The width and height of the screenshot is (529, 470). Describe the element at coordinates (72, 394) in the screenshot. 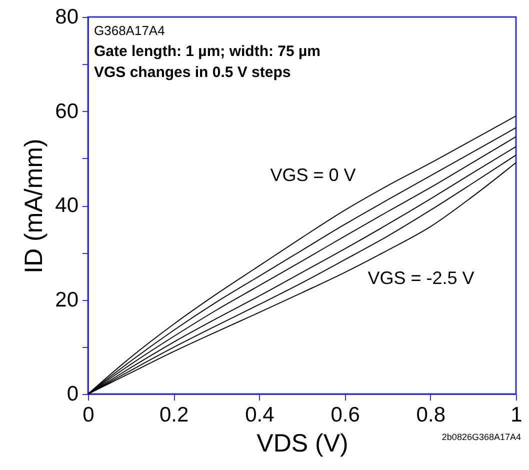

I see `y-tick-label: 0` at that location.